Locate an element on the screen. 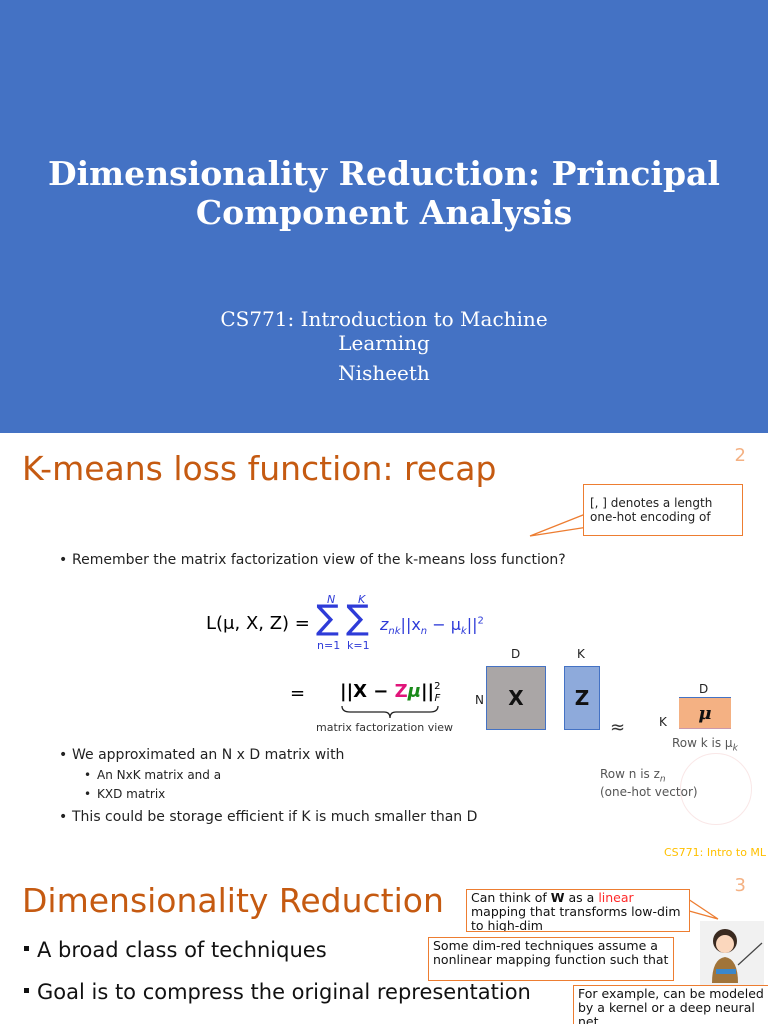 The width and height of the screenshot is (768, 1024). brace-label: matrix factorization view is located at coordinates (385, 727).